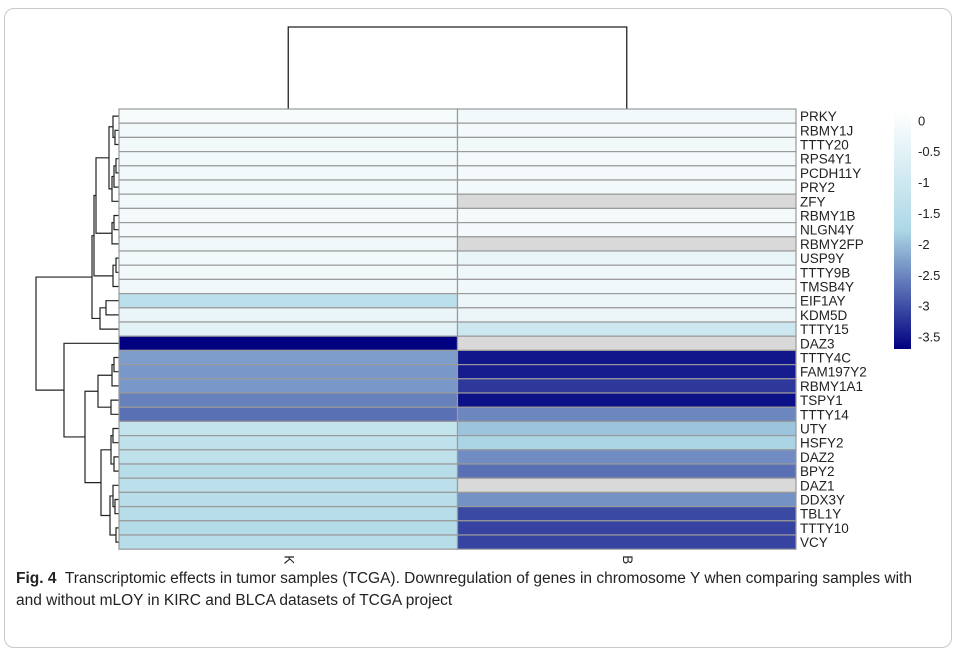 The height and width of the screenshot is (652, 956). I want to click on colorbar-tick-label: 0, so click(921, 120).